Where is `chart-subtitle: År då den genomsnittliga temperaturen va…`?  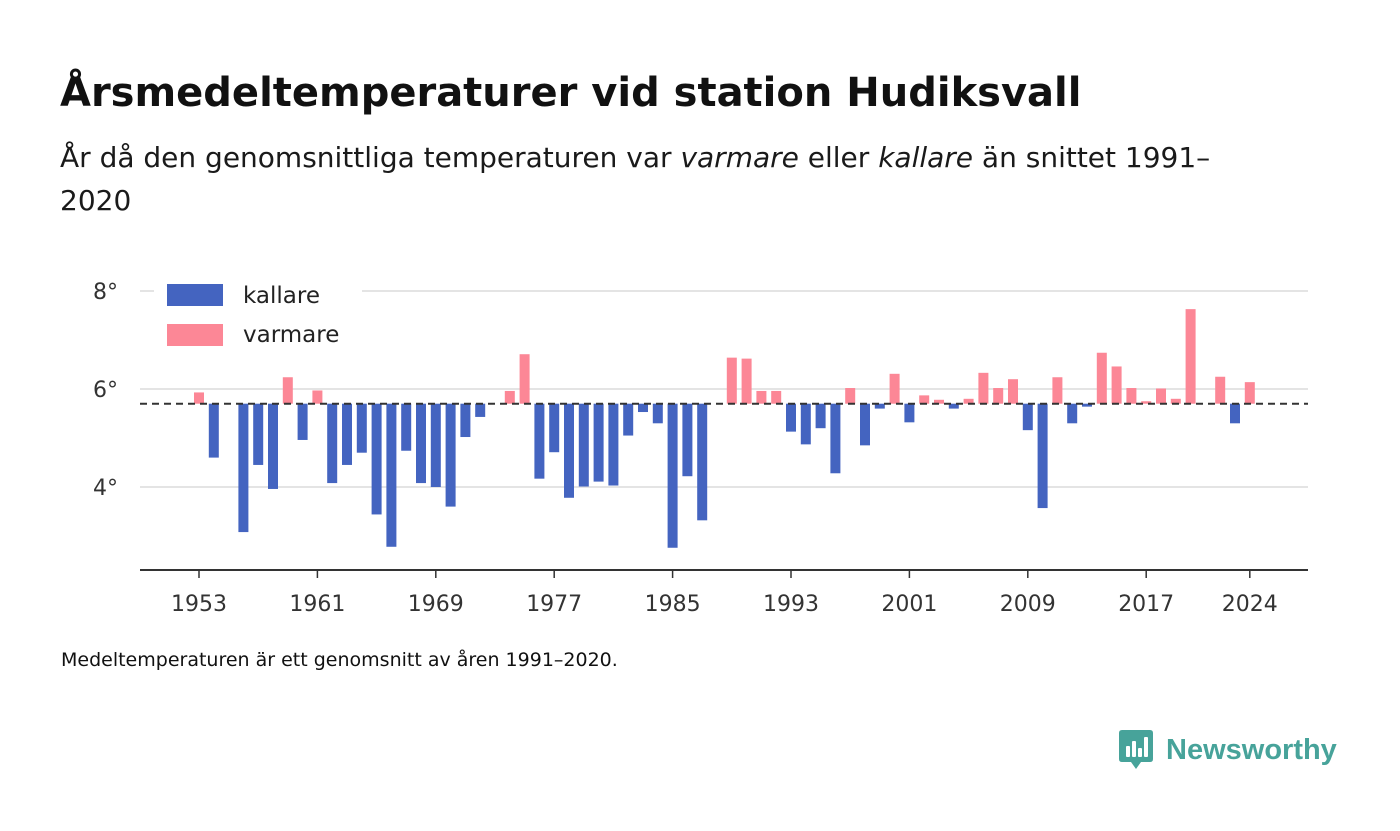
chart-subtitle: År då den genomsnittliga temperaturen va… is located at coordinates (670, 179).